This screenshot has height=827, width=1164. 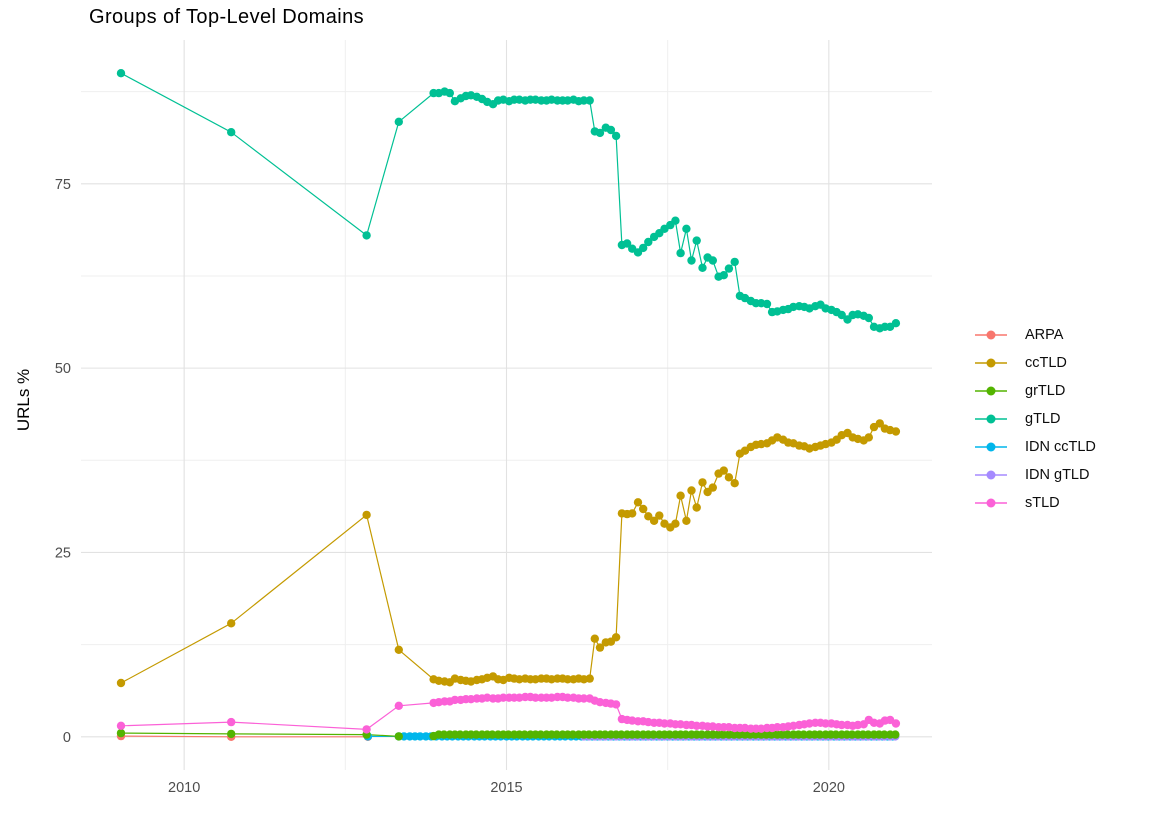 What do you see at coordinates (244, 736) in the screenshot?
I see `series-line-arpa` at bounding box center [244, 736].